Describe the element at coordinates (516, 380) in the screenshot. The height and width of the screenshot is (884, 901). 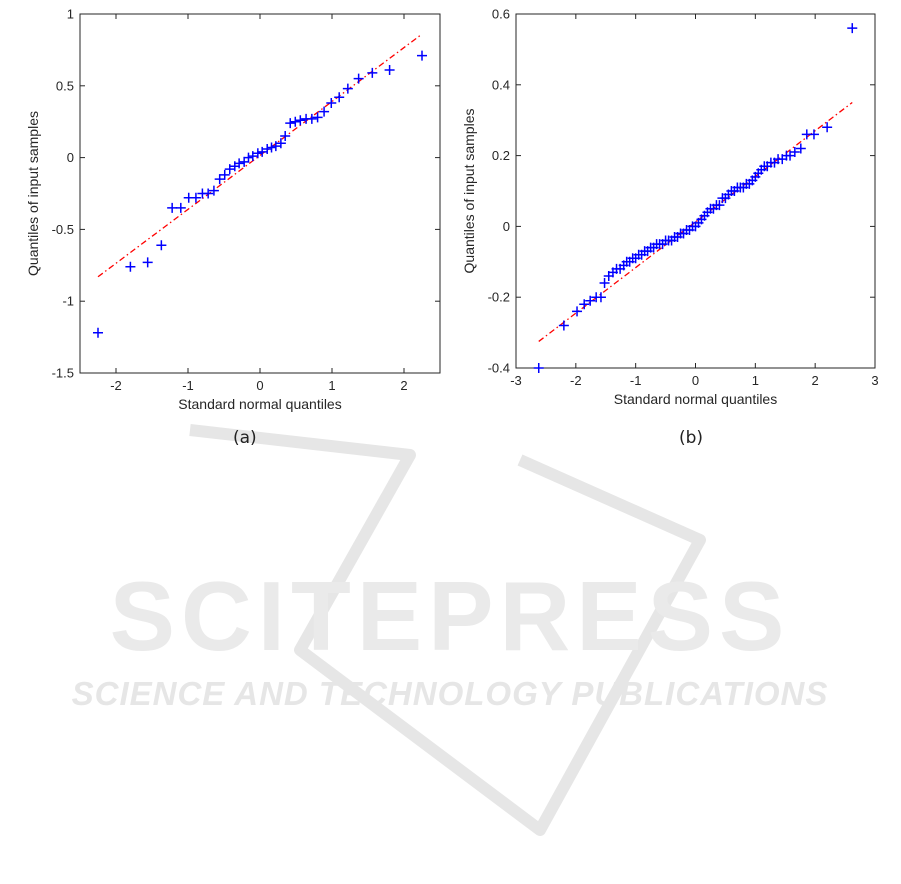
I see `x-tick-label: -3` at that location.